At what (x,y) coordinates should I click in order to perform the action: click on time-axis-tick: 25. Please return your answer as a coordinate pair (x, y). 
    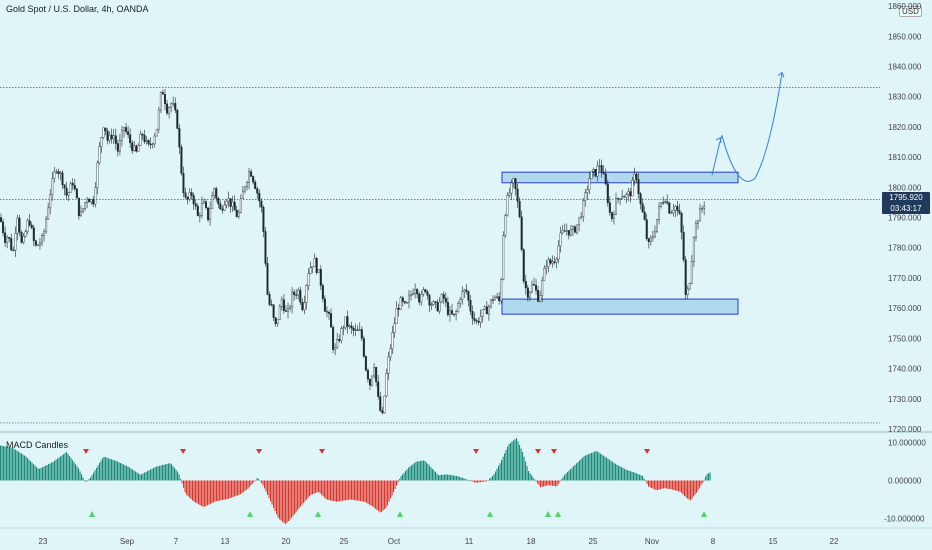
    Looking at the image, I should click on (344, 541).